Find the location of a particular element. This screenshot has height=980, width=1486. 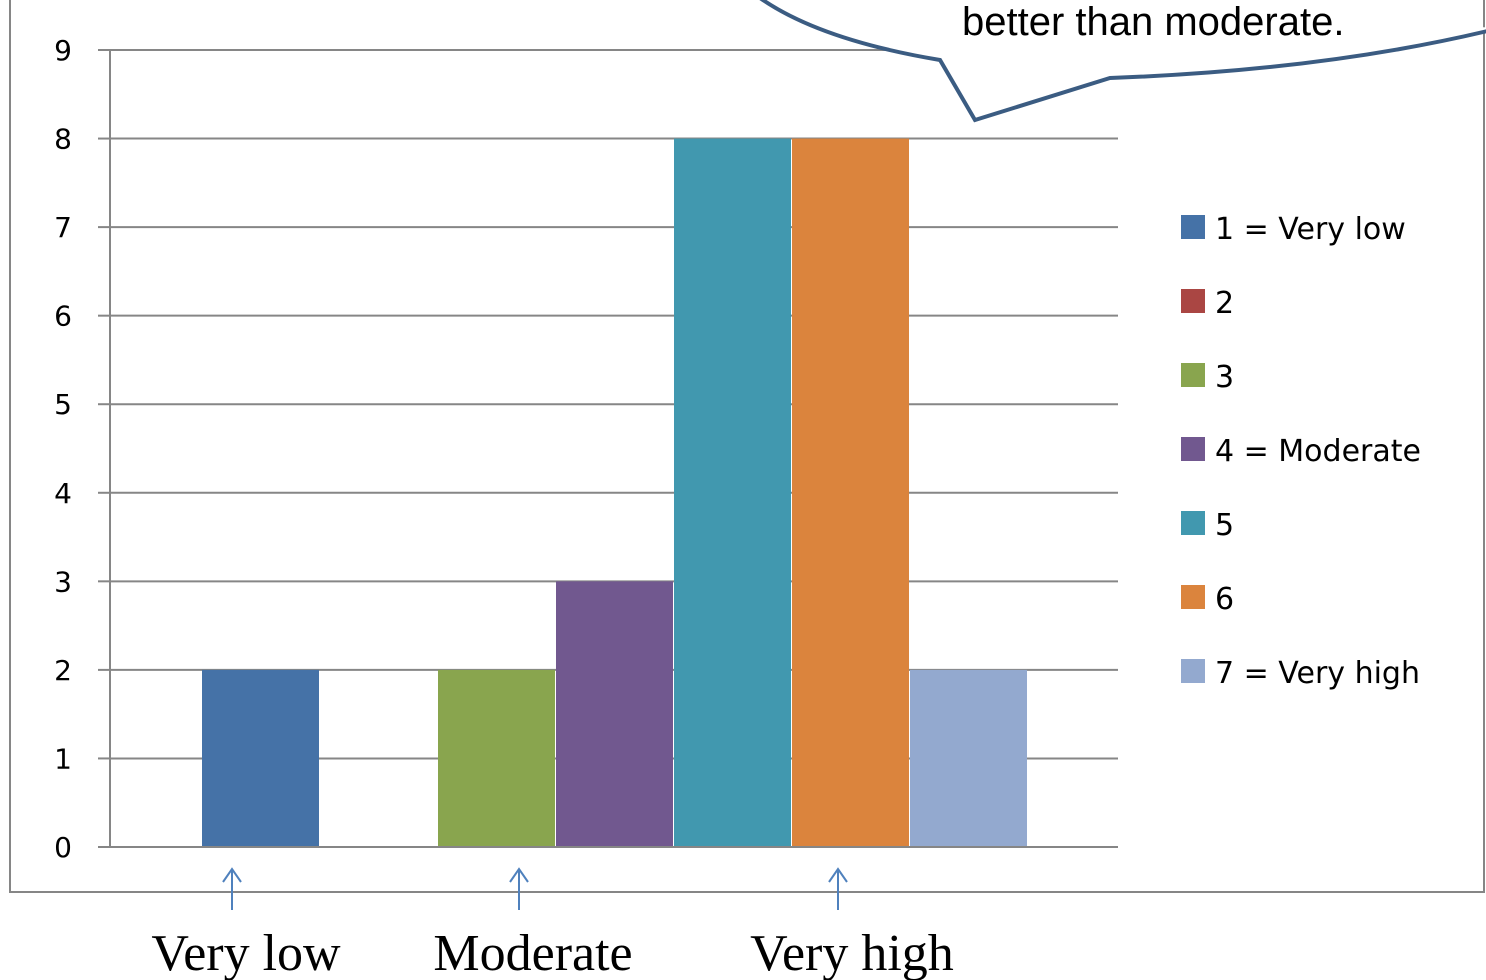

y-tick-label: 9 is located at coordinates (63, 50).